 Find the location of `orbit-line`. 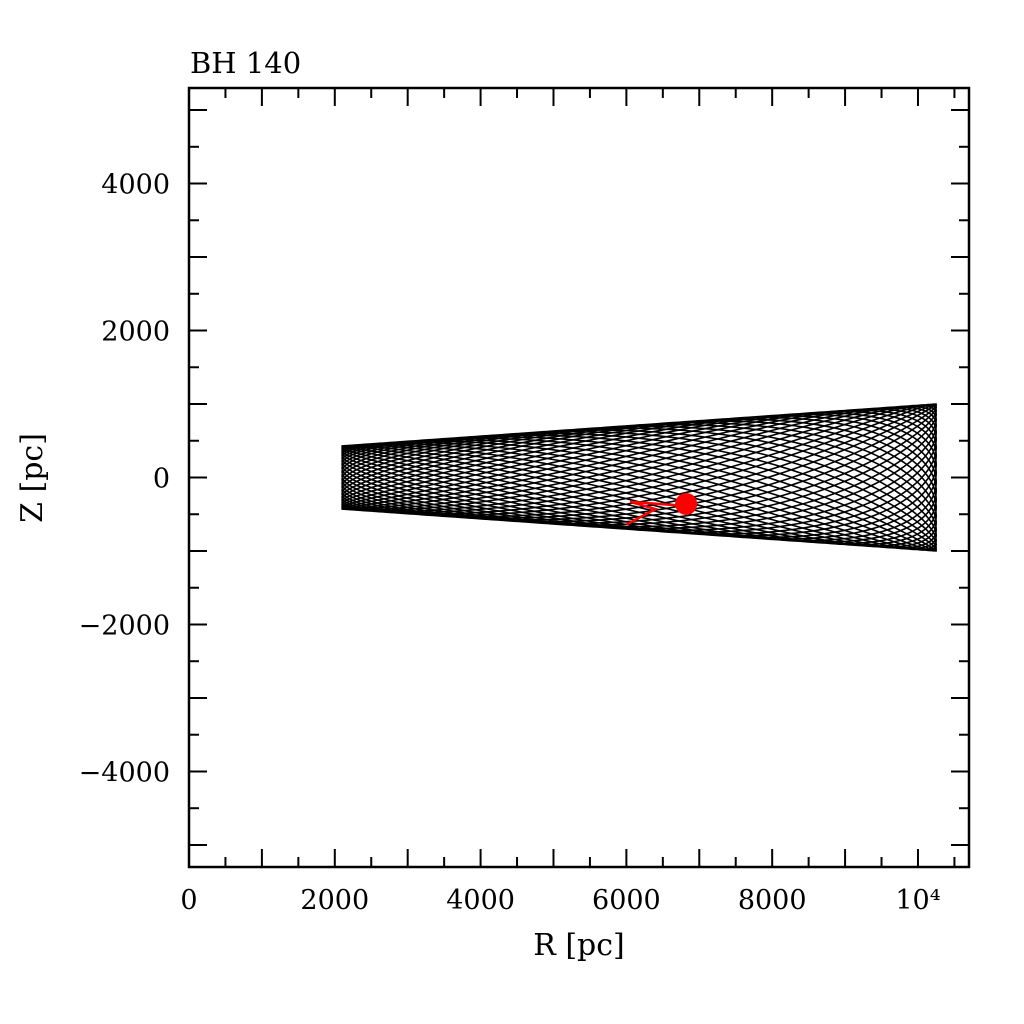

orbit-line is located at coordinates (639, 477).